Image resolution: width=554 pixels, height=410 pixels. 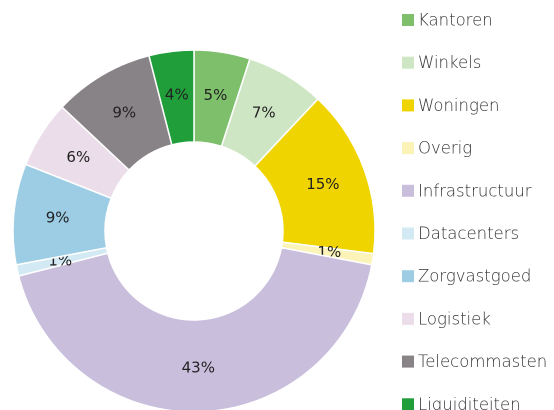 What do you see at coordinates (445, 148) in the screenshot?
I see `legend-label: Overig` at bounding box center [445, 148].